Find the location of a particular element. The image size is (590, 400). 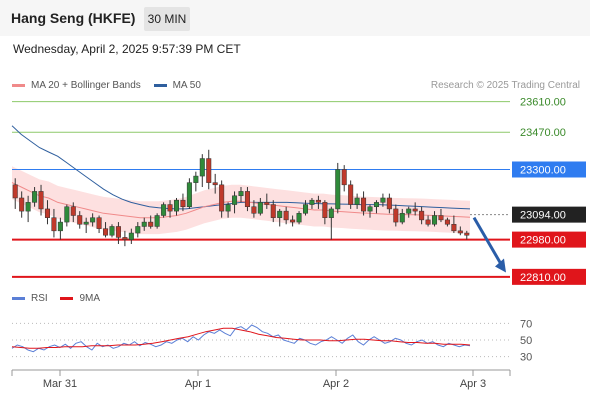

copyright-text: Research © 2025 Trading Central is located at coordinates (505, 85).